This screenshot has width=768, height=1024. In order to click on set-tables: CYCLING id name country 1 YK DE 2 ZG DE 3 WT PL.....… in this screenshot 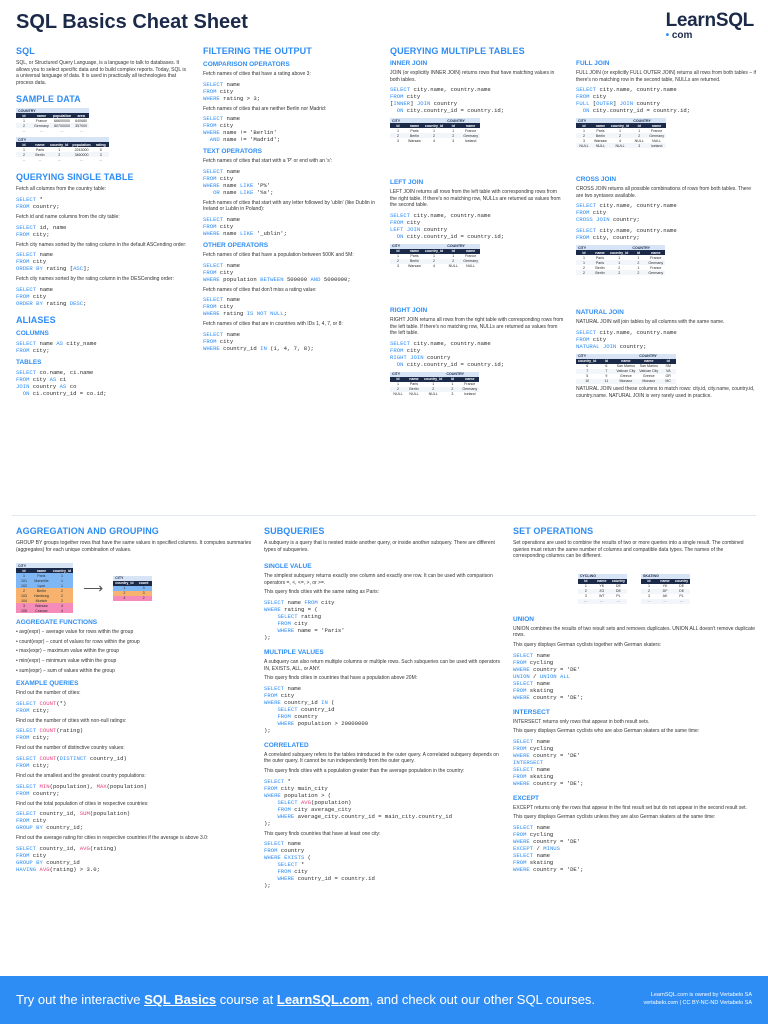, I will do `click(634, 588)`.